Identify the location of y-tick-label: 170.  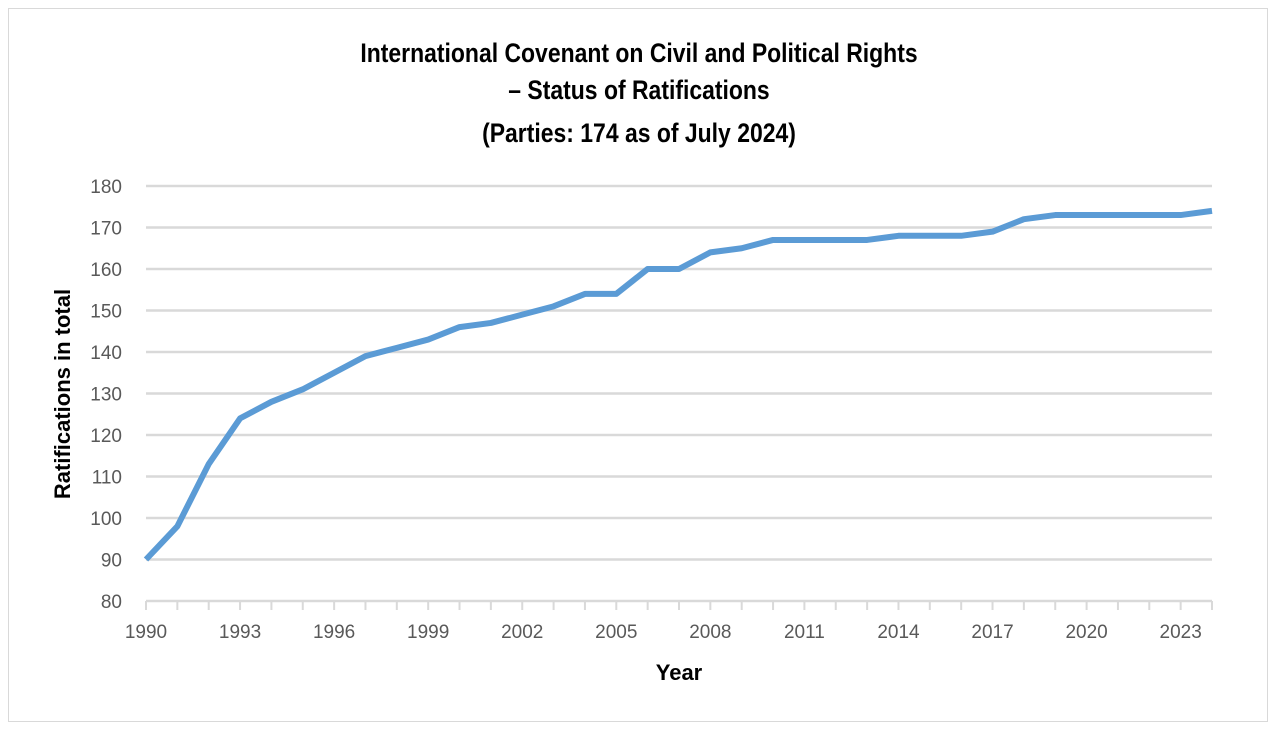
(106, 229).